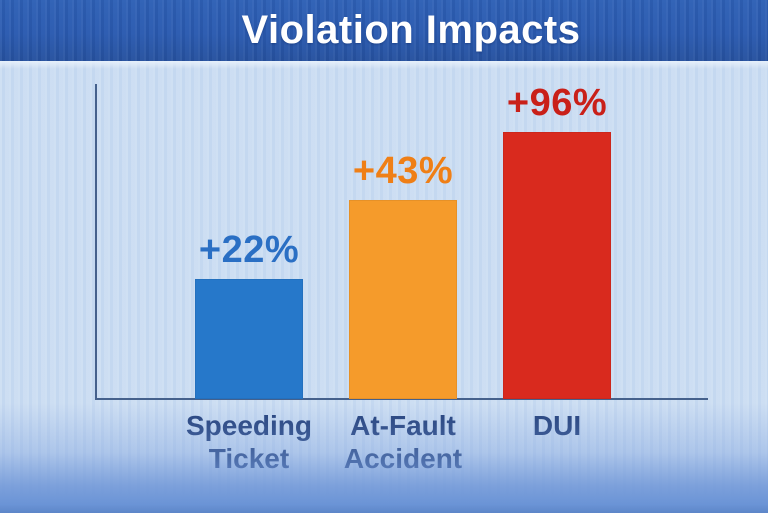 Image resolution: width=768 pixels, height=513 pixels. Describe the element at coordinates (557, 103) in the screenshot. I see `bar-value-label-dui: +96%` at that location.